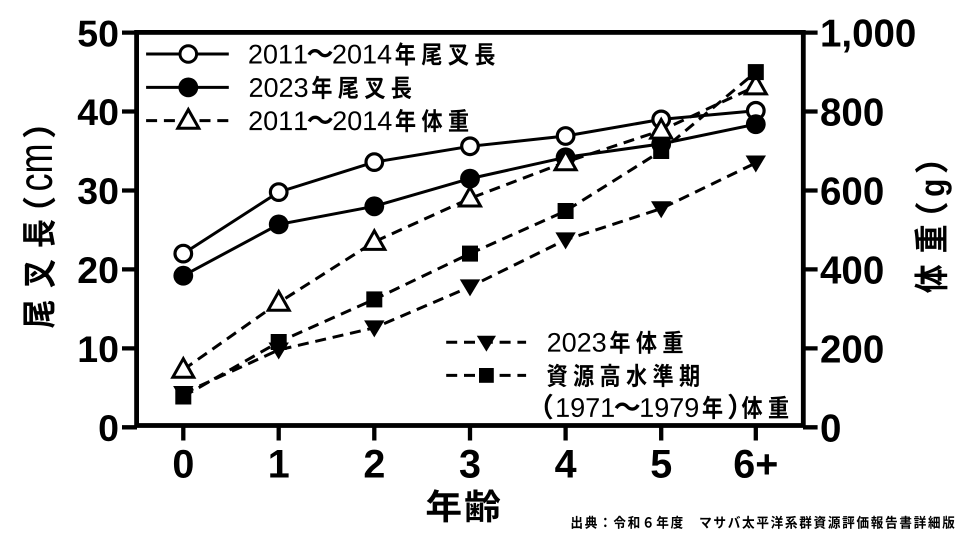 The height and width of the screenshot is (538, 960). Describe the element at coordinates (98, 349) in the screenshot. I see `svg-text: 10` at that location.